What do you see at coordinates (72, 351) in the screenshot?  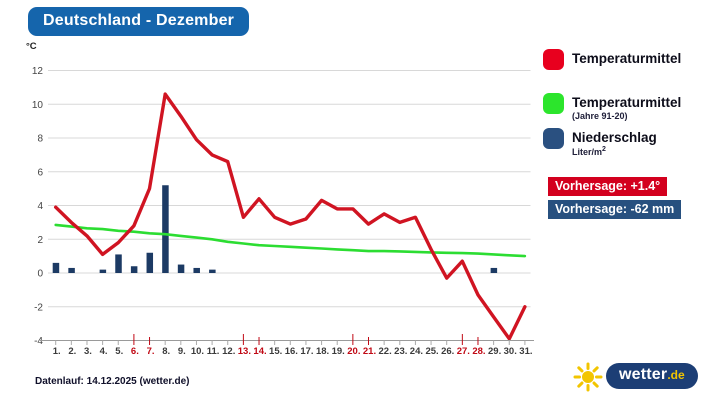 I see `x-tick-label: 2.` at bounding box center [72, 351].